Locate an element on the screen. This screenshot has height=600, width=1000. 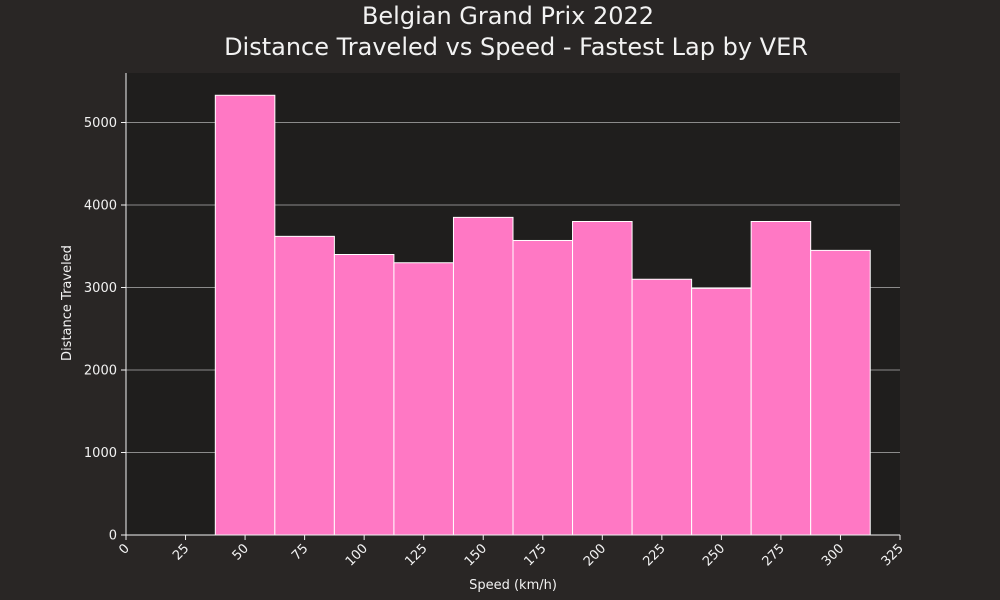
x-tick-label: 275 is located at coordinates (774, 555).